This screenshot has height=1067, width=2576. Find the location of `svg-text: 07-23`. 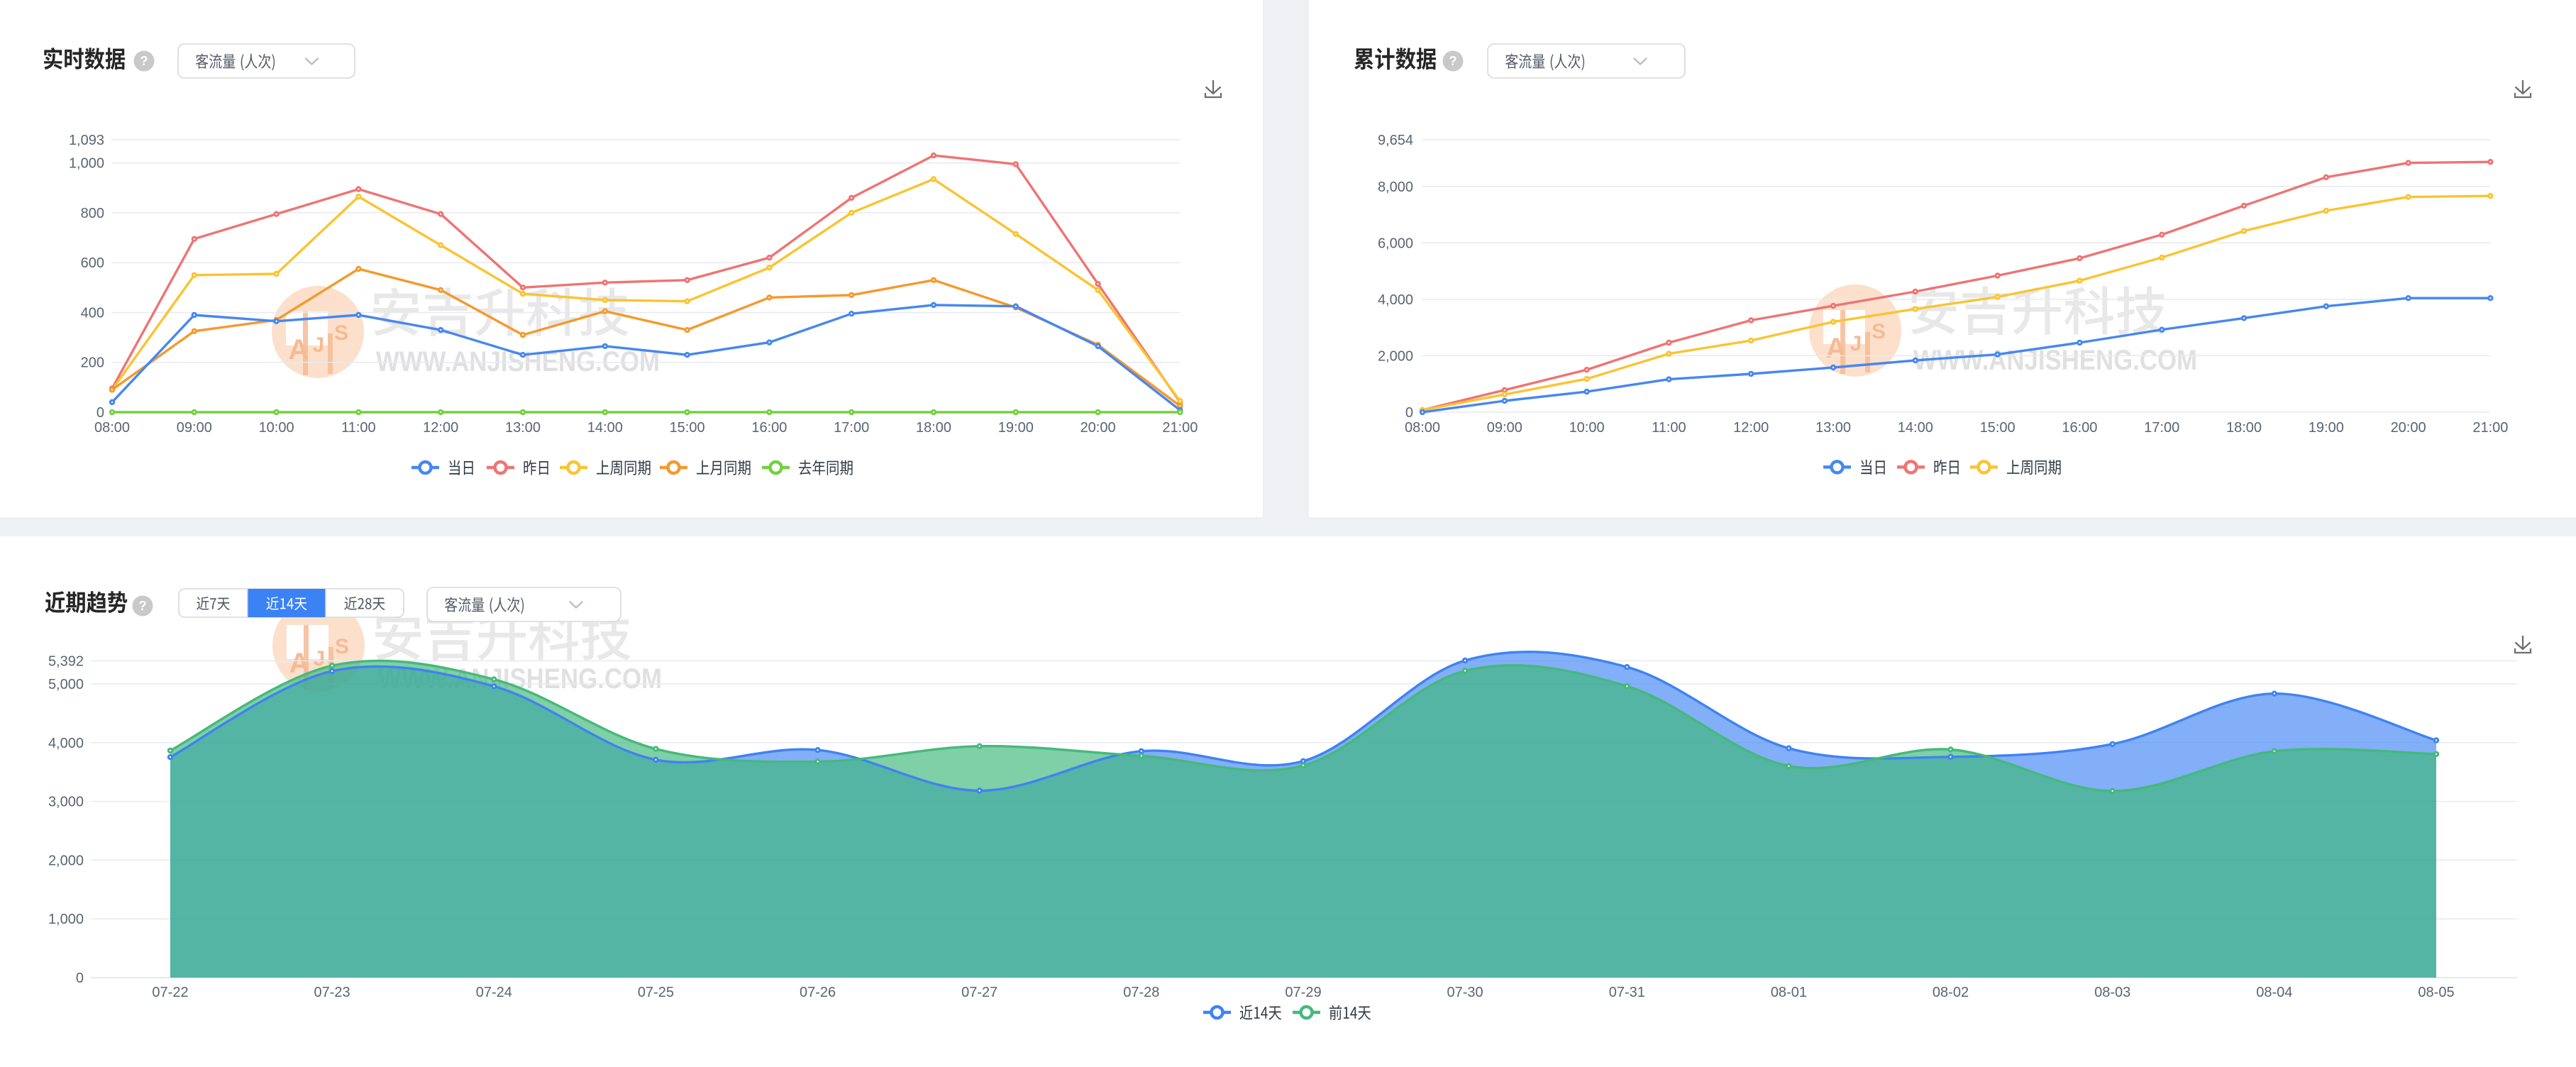

svg-text: 07-23 is located at coordinates (332, 993).